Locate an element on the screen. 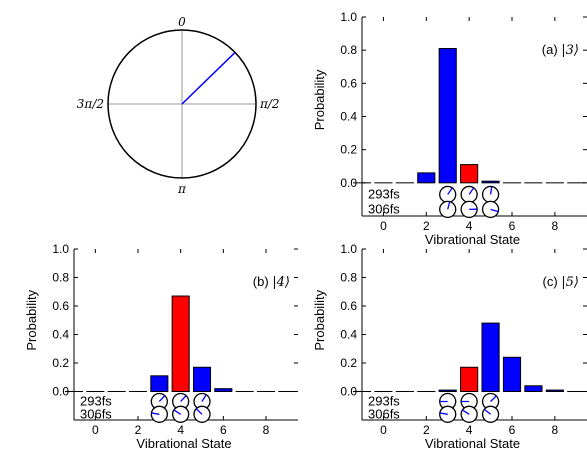 Image resolution: width=587 pixels, height=464 pixels. panel-label: (a) |3⟩ is located at coordinates (560, 50).